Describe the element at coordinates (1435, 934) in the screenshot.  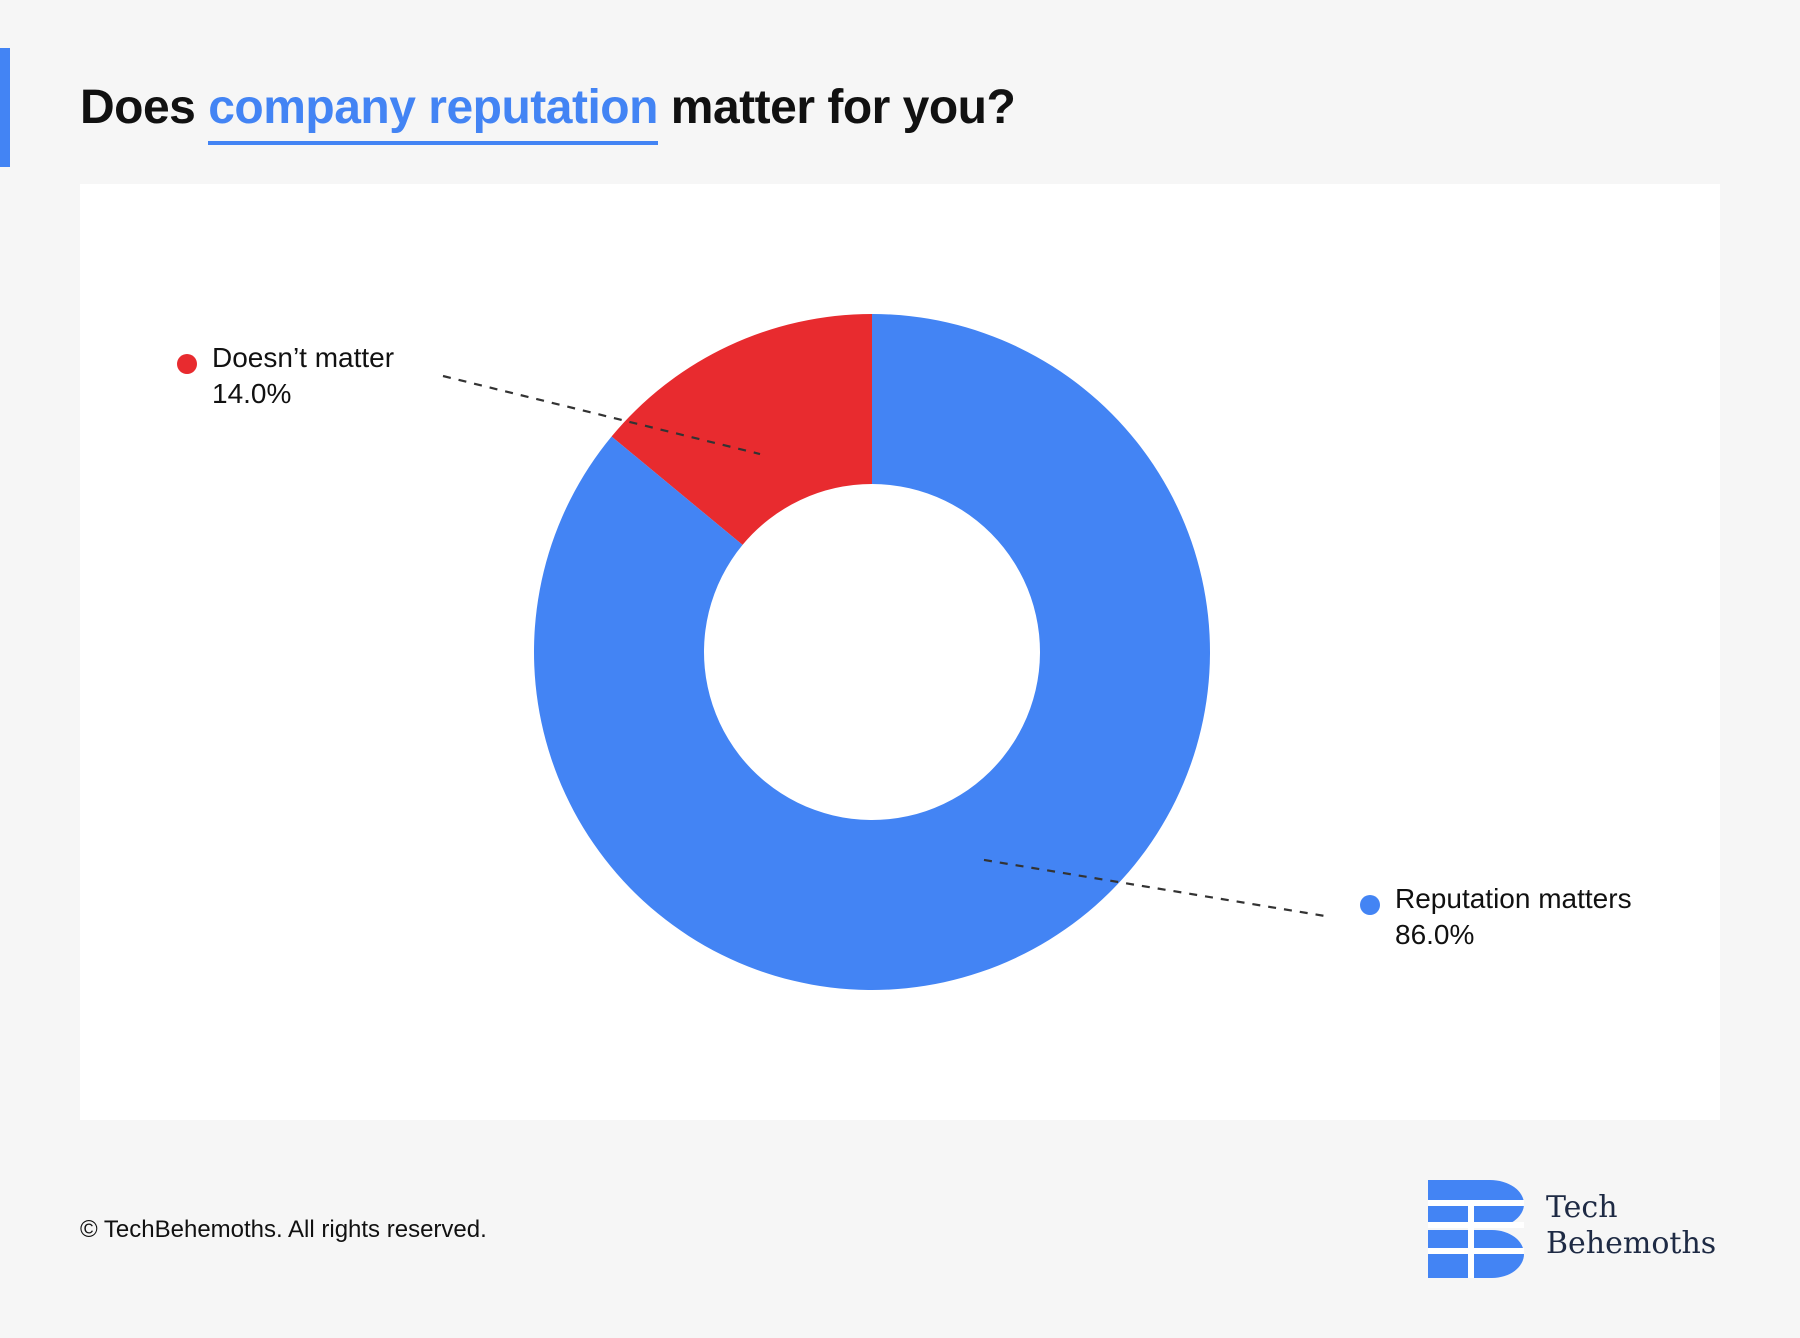
I see `callout-value: 86.0%` at that location.